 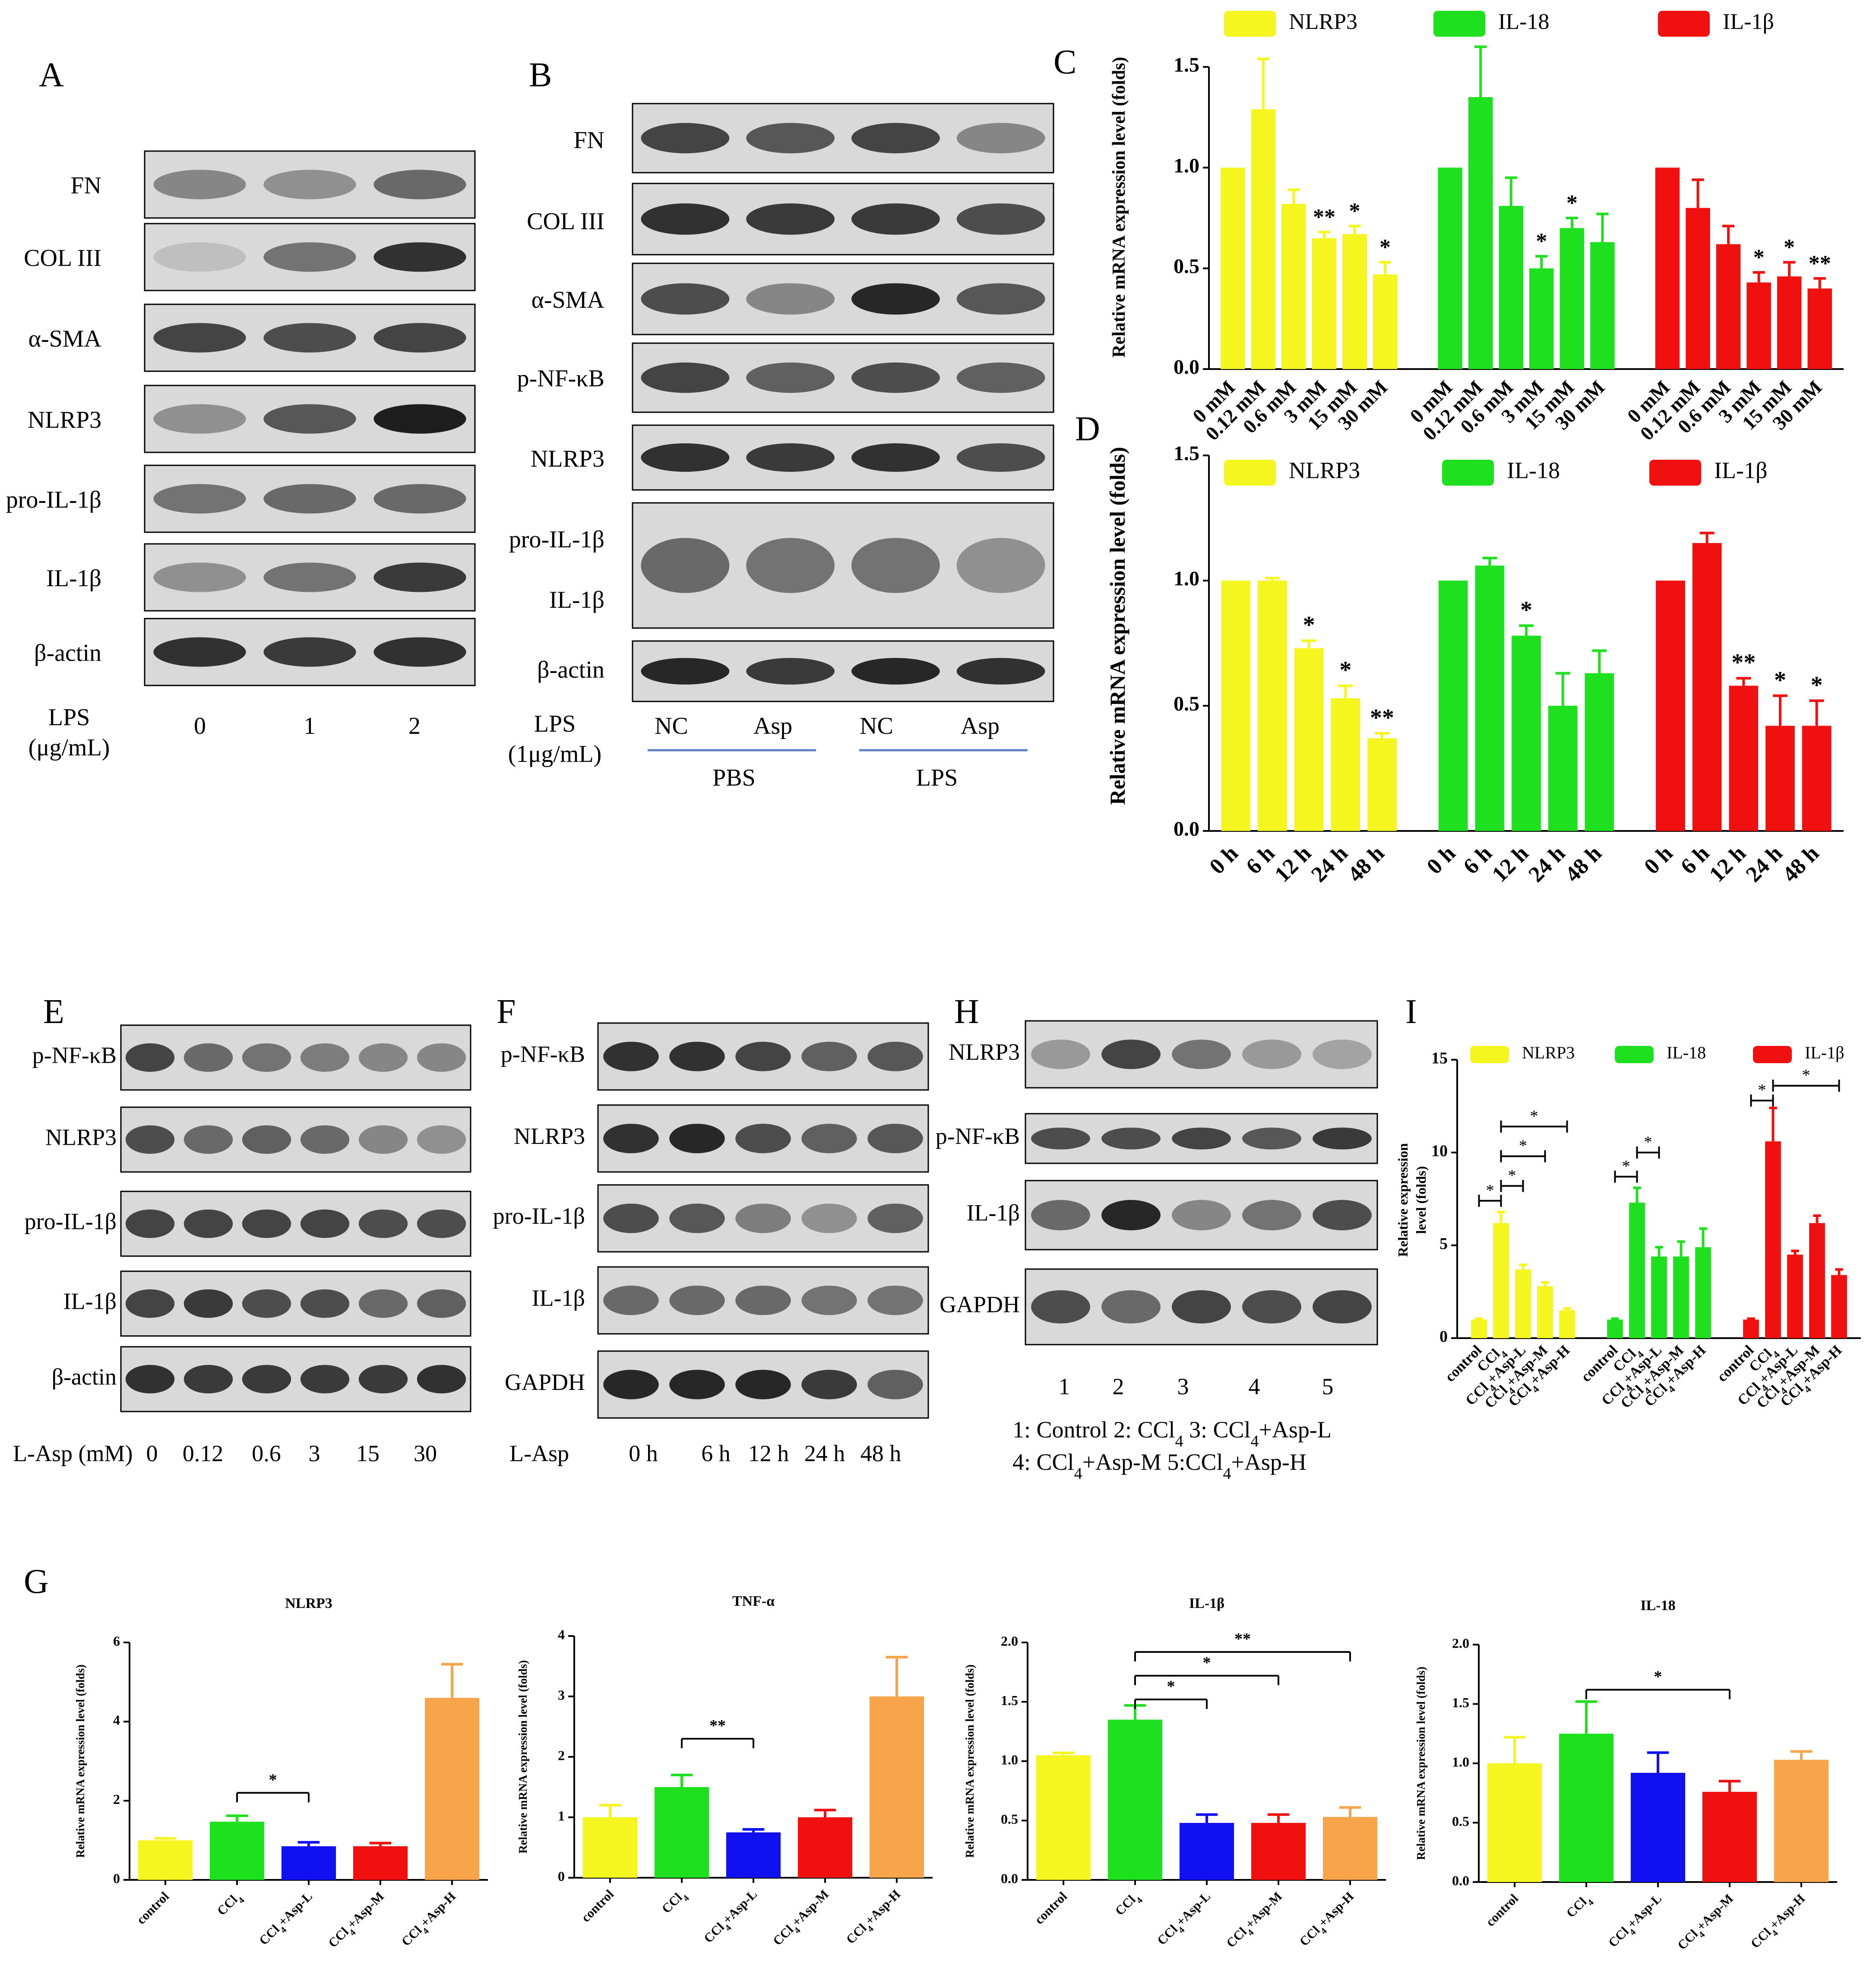 What do you see at coordinates (565, 221) in the screenshot?
I see `band-label: COL III` at bounding box center [565, 221].